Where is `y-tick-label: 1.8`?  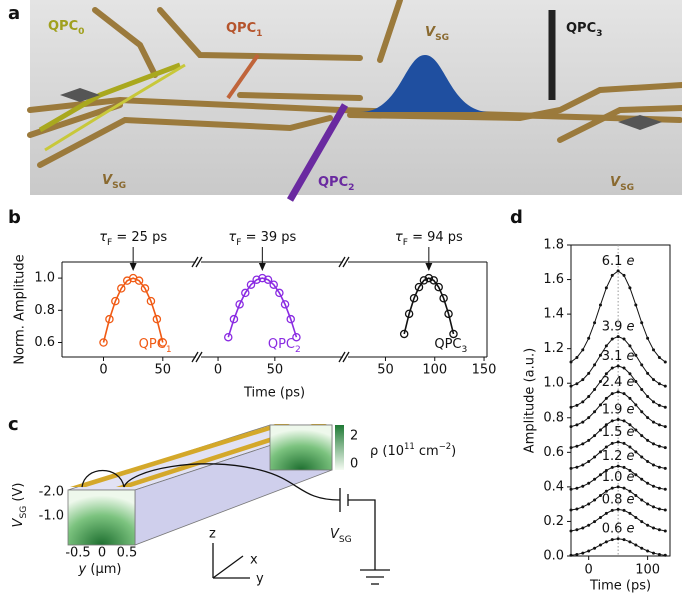 y-tick-label: 1.8 is located at coordinates (553, 245).